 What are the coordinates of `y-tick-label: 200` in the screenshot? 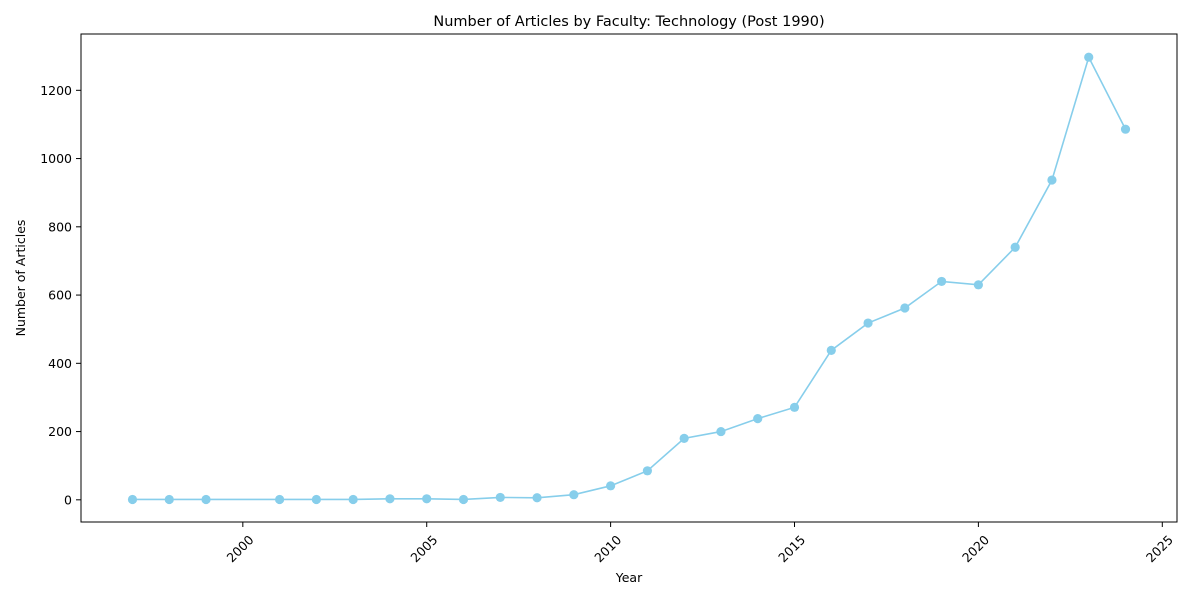 It's located at (60, 431).